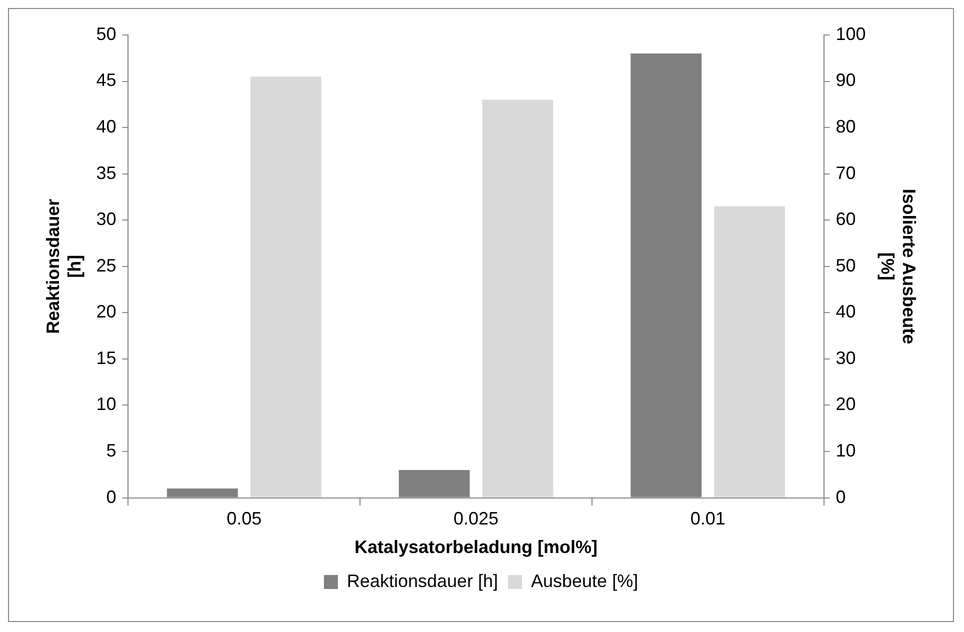 The height and width of the screenshot is (632, 964). Describe the element at coordinates (846, 312) in the screenshot. I see `y2-tick-label: 40` at that location.